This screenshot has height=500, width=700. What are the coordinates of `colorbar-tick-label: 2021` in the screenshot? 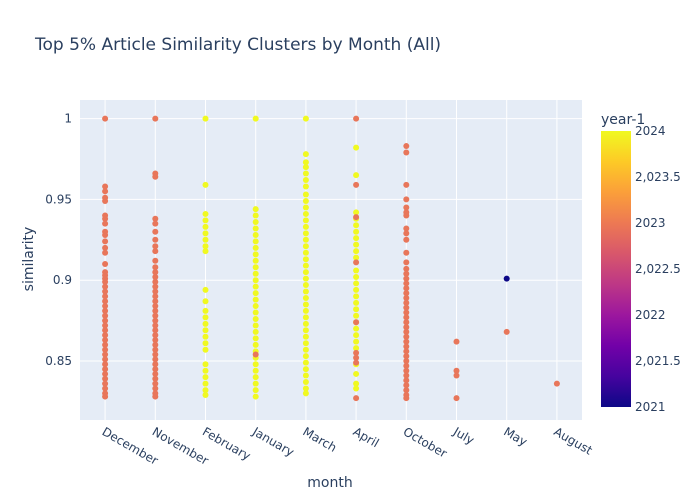 It's located at (650, 407).